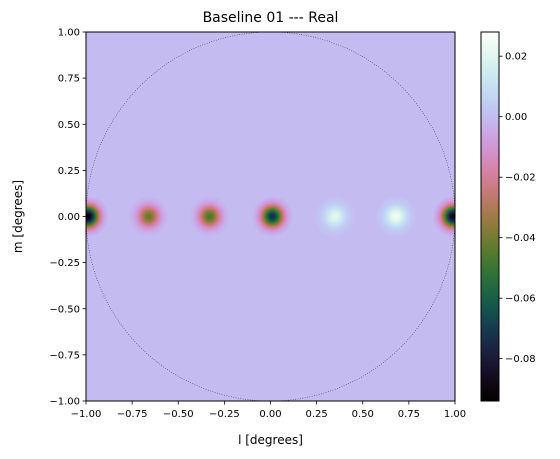 This screenshot has width=560, height=459. What do you see at coordinates (224, 414) in the screenshot?
I see `x-tick-label: −0.25` at bounding box center [224, 414].